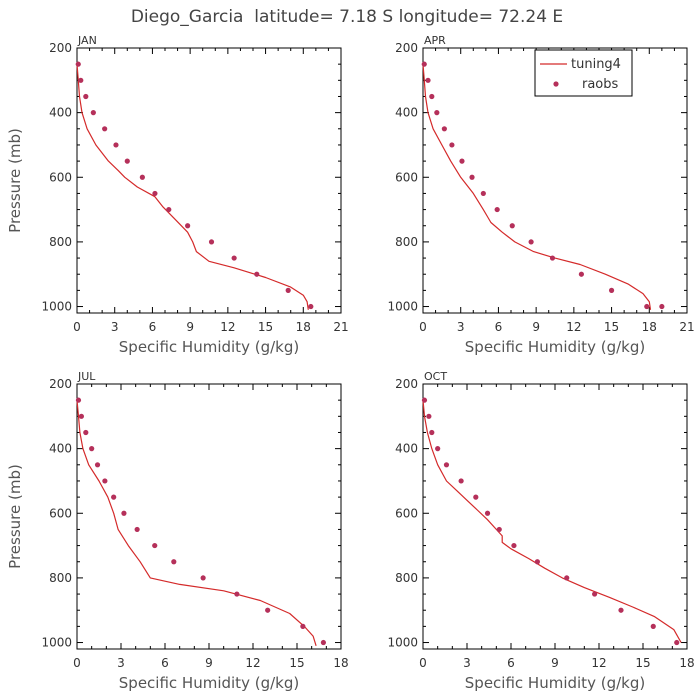 The height and width of the screenshot is (700, 700). What do you see at coordinates (196, 523) in the screenshot?
I see `series-line-tuning4` at bounding box center [196, 523].